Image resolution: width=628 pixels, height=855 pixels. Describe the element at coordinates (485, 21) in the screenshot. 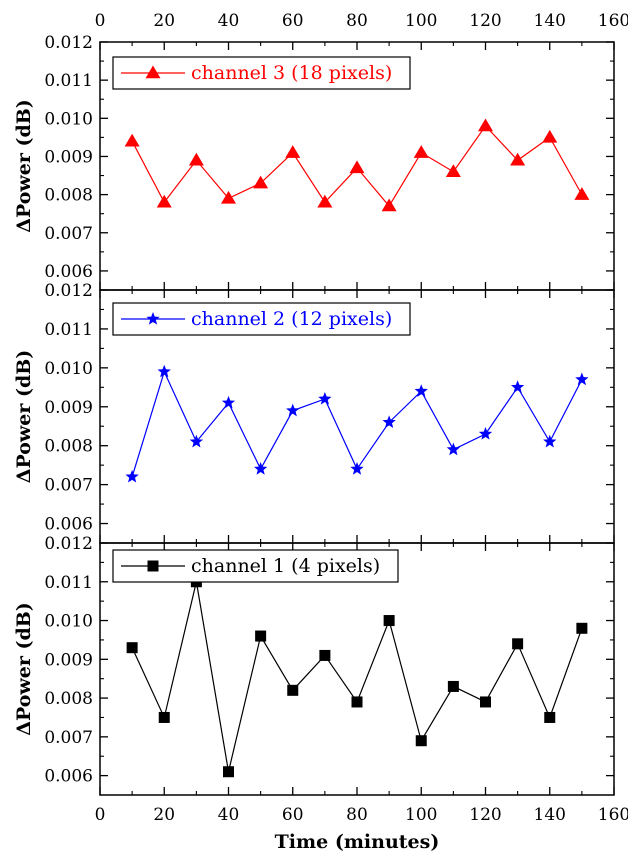

I see `x-tick-label-top: 120` at that location.